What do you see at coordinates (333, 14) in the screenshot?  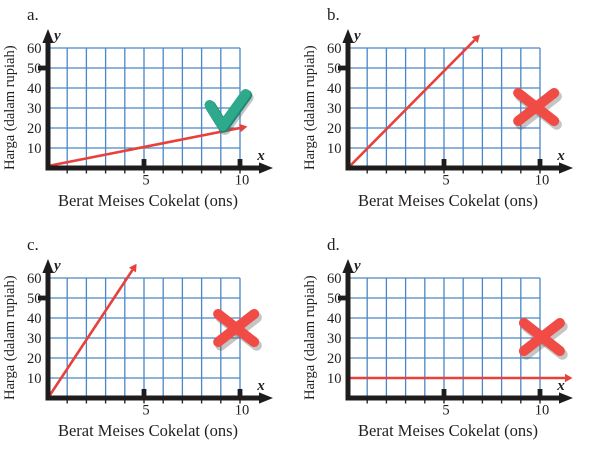 I see `panel-b-label: b.` at bounding box center [333, 14].